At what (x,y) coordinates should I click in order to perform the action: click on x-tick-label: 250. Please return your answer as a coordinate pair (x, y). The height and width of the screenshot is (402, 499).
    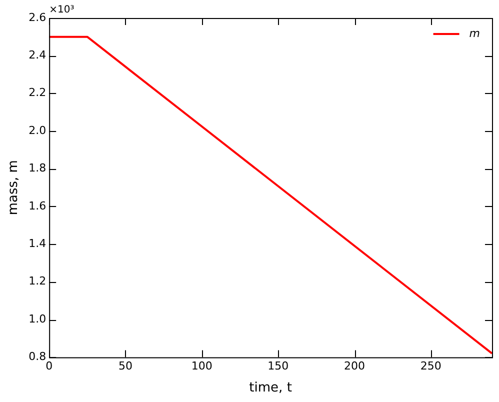
    Looking at the image, I should click on (431, 366).